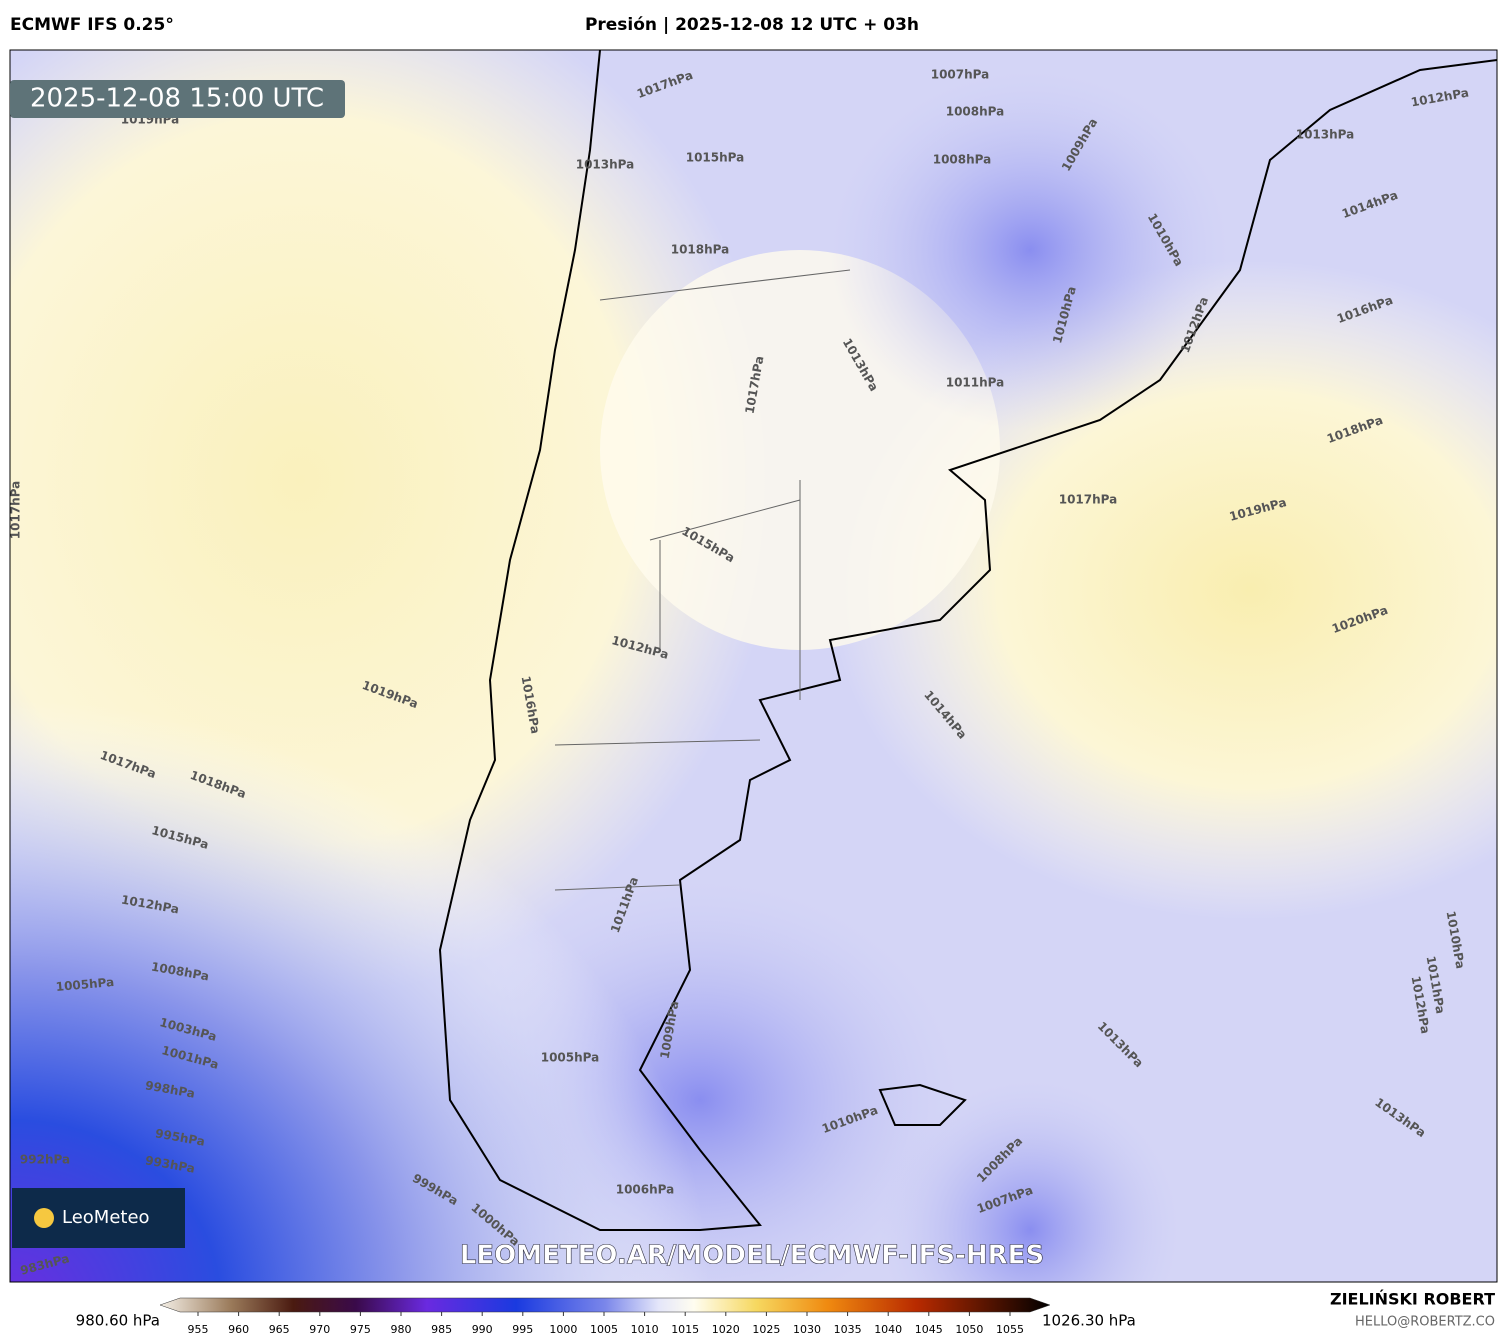 The image size is (1505, 1342). Describe the element at coordinates (238, 1329) in the screenshot. I see `colorbar-tick-label: 960` at that location.